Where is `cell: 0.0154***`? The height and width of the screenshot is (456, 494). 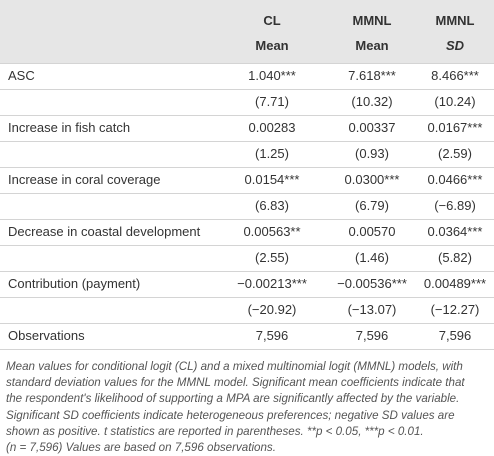
cell: 0.0154*** is located at coordinates (272, 179).